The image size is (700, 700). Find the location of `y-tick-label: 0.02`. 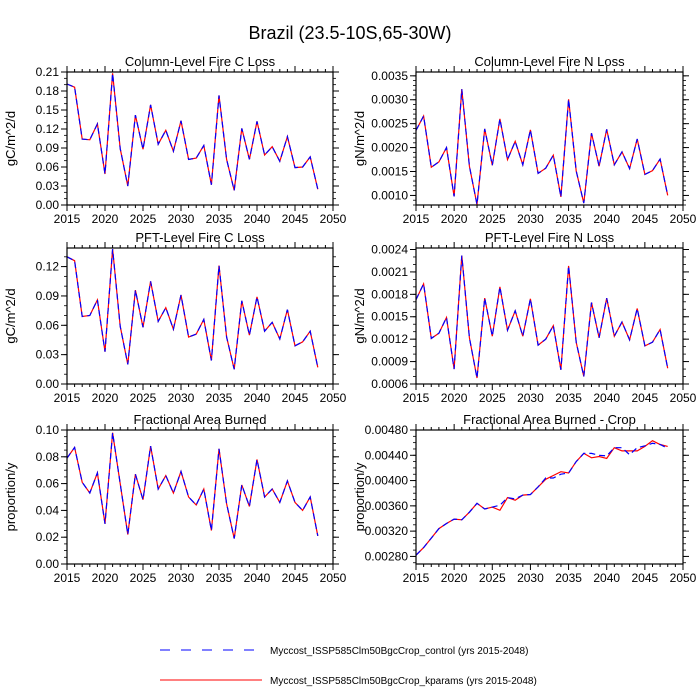

y-tick-label: 0.02 is located at coordinates (48, 537).